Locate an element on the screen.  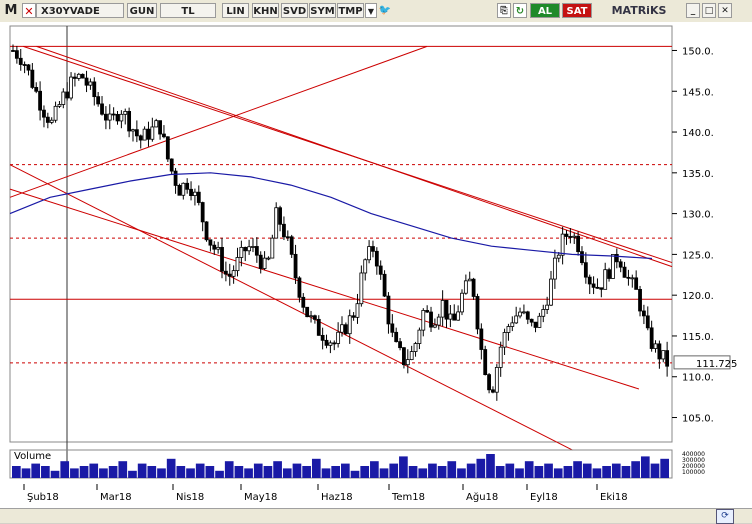
twitter-icon: 🐦 is located at coordinates (385, 10).